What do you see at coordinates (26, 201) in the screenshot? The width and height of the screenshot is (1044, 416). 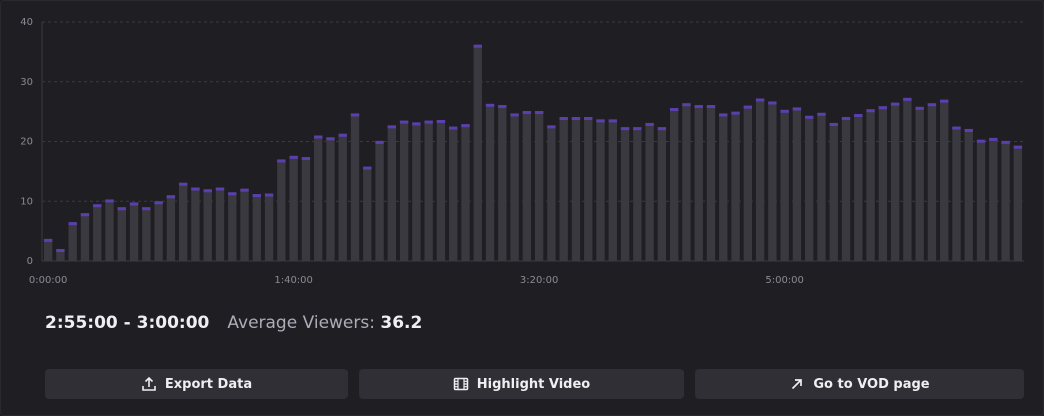 I see `y-tick-label: 10` at bounding box center [26, 201].